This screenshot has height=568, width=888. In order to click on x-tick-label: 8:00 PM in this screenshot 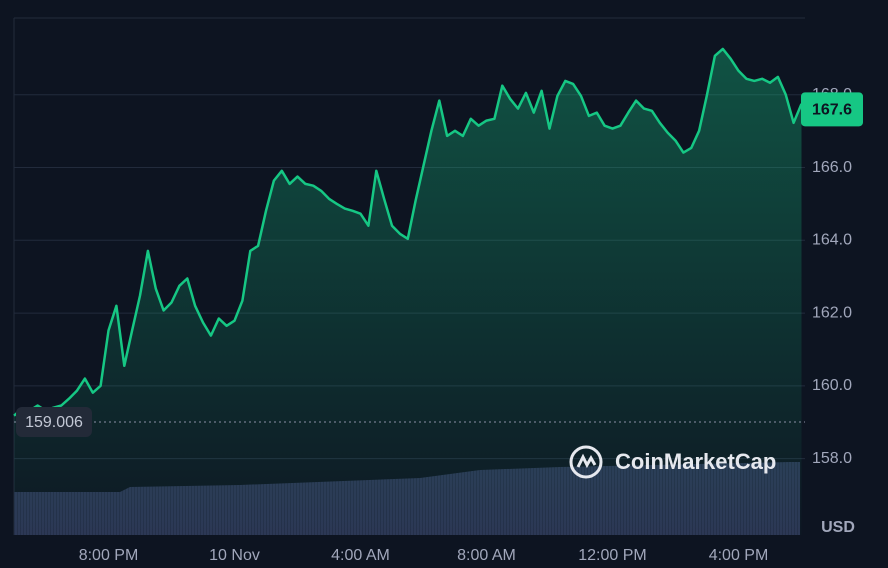, I will do `click(109, 555)`.